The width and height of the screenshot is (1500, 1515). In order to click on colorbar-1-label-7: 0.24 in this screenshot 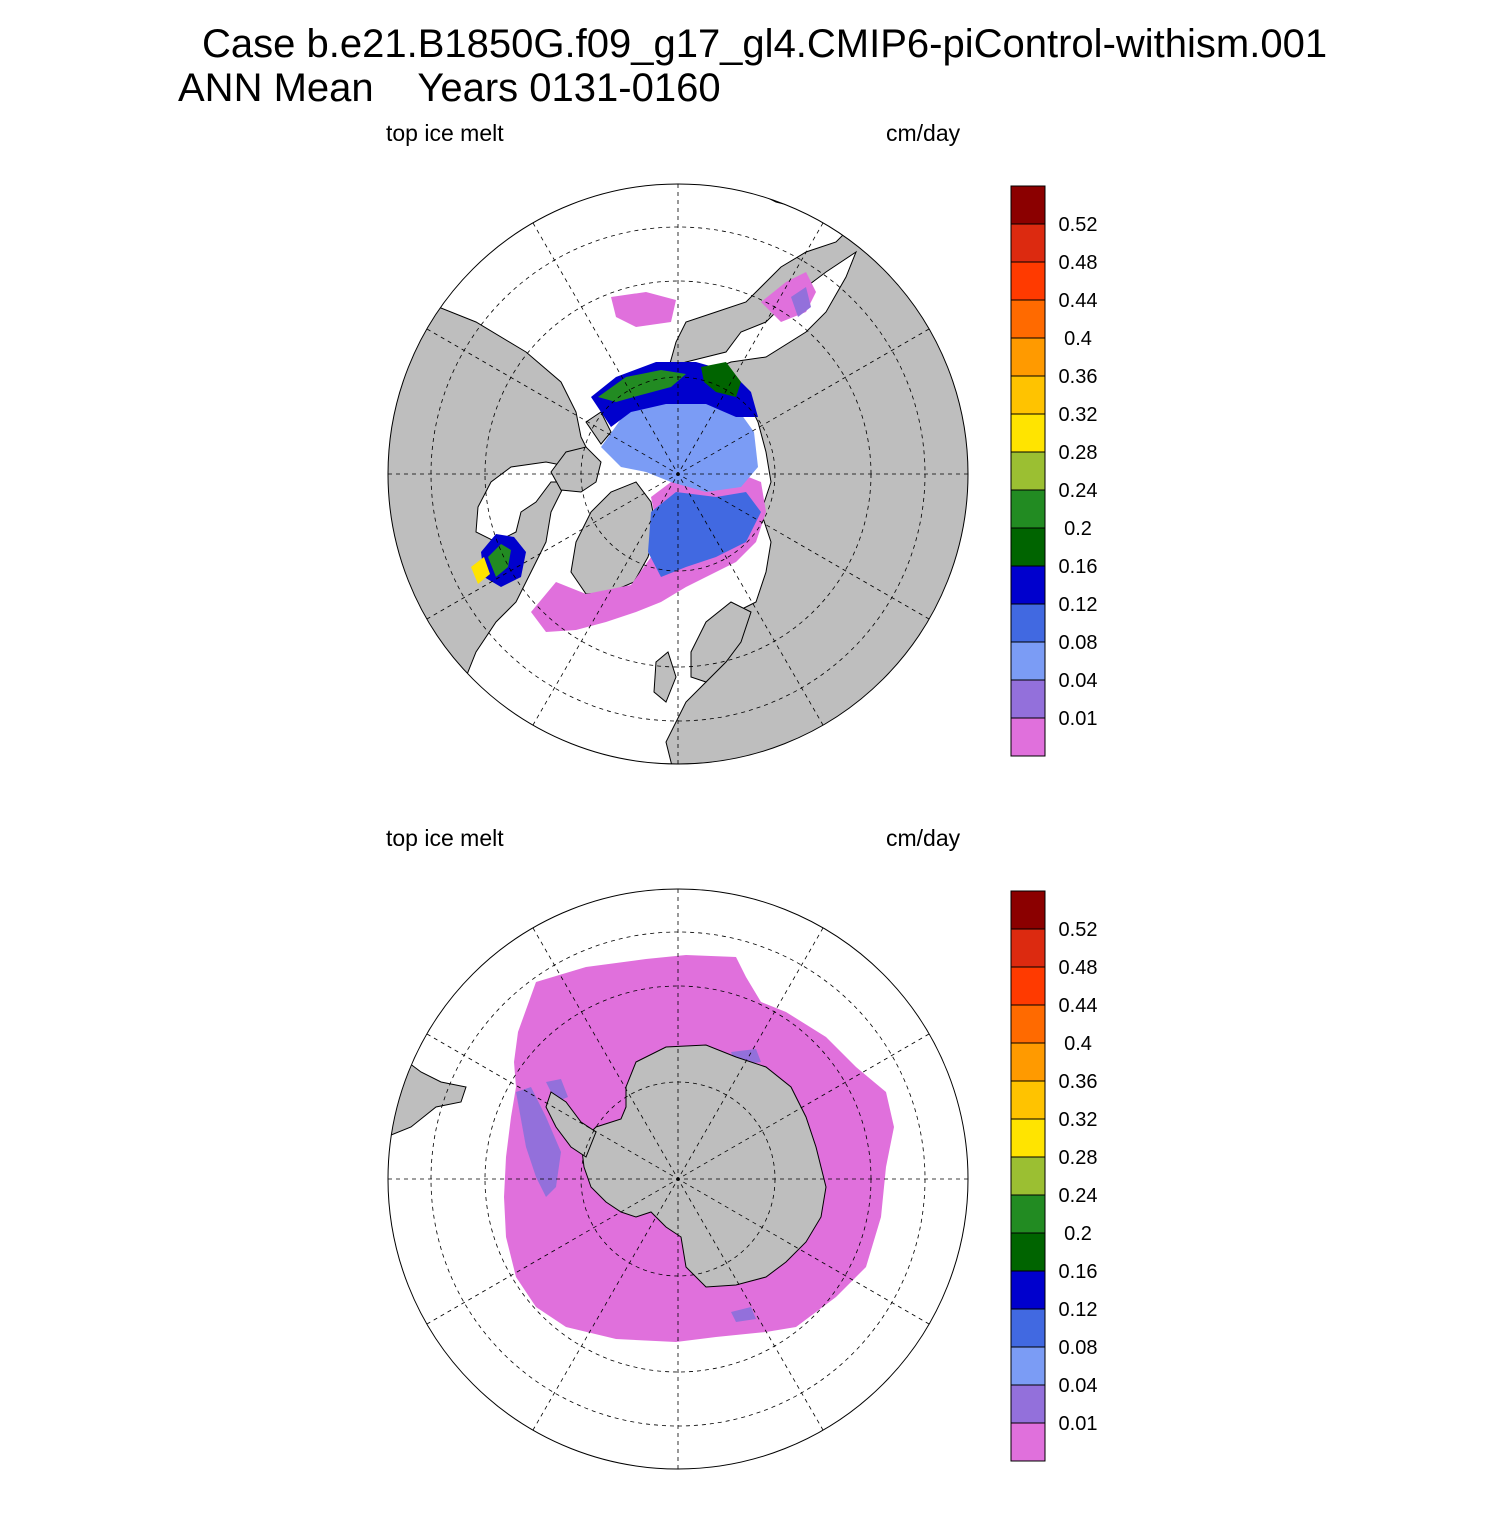, I will do `click(1078, 1196)`.